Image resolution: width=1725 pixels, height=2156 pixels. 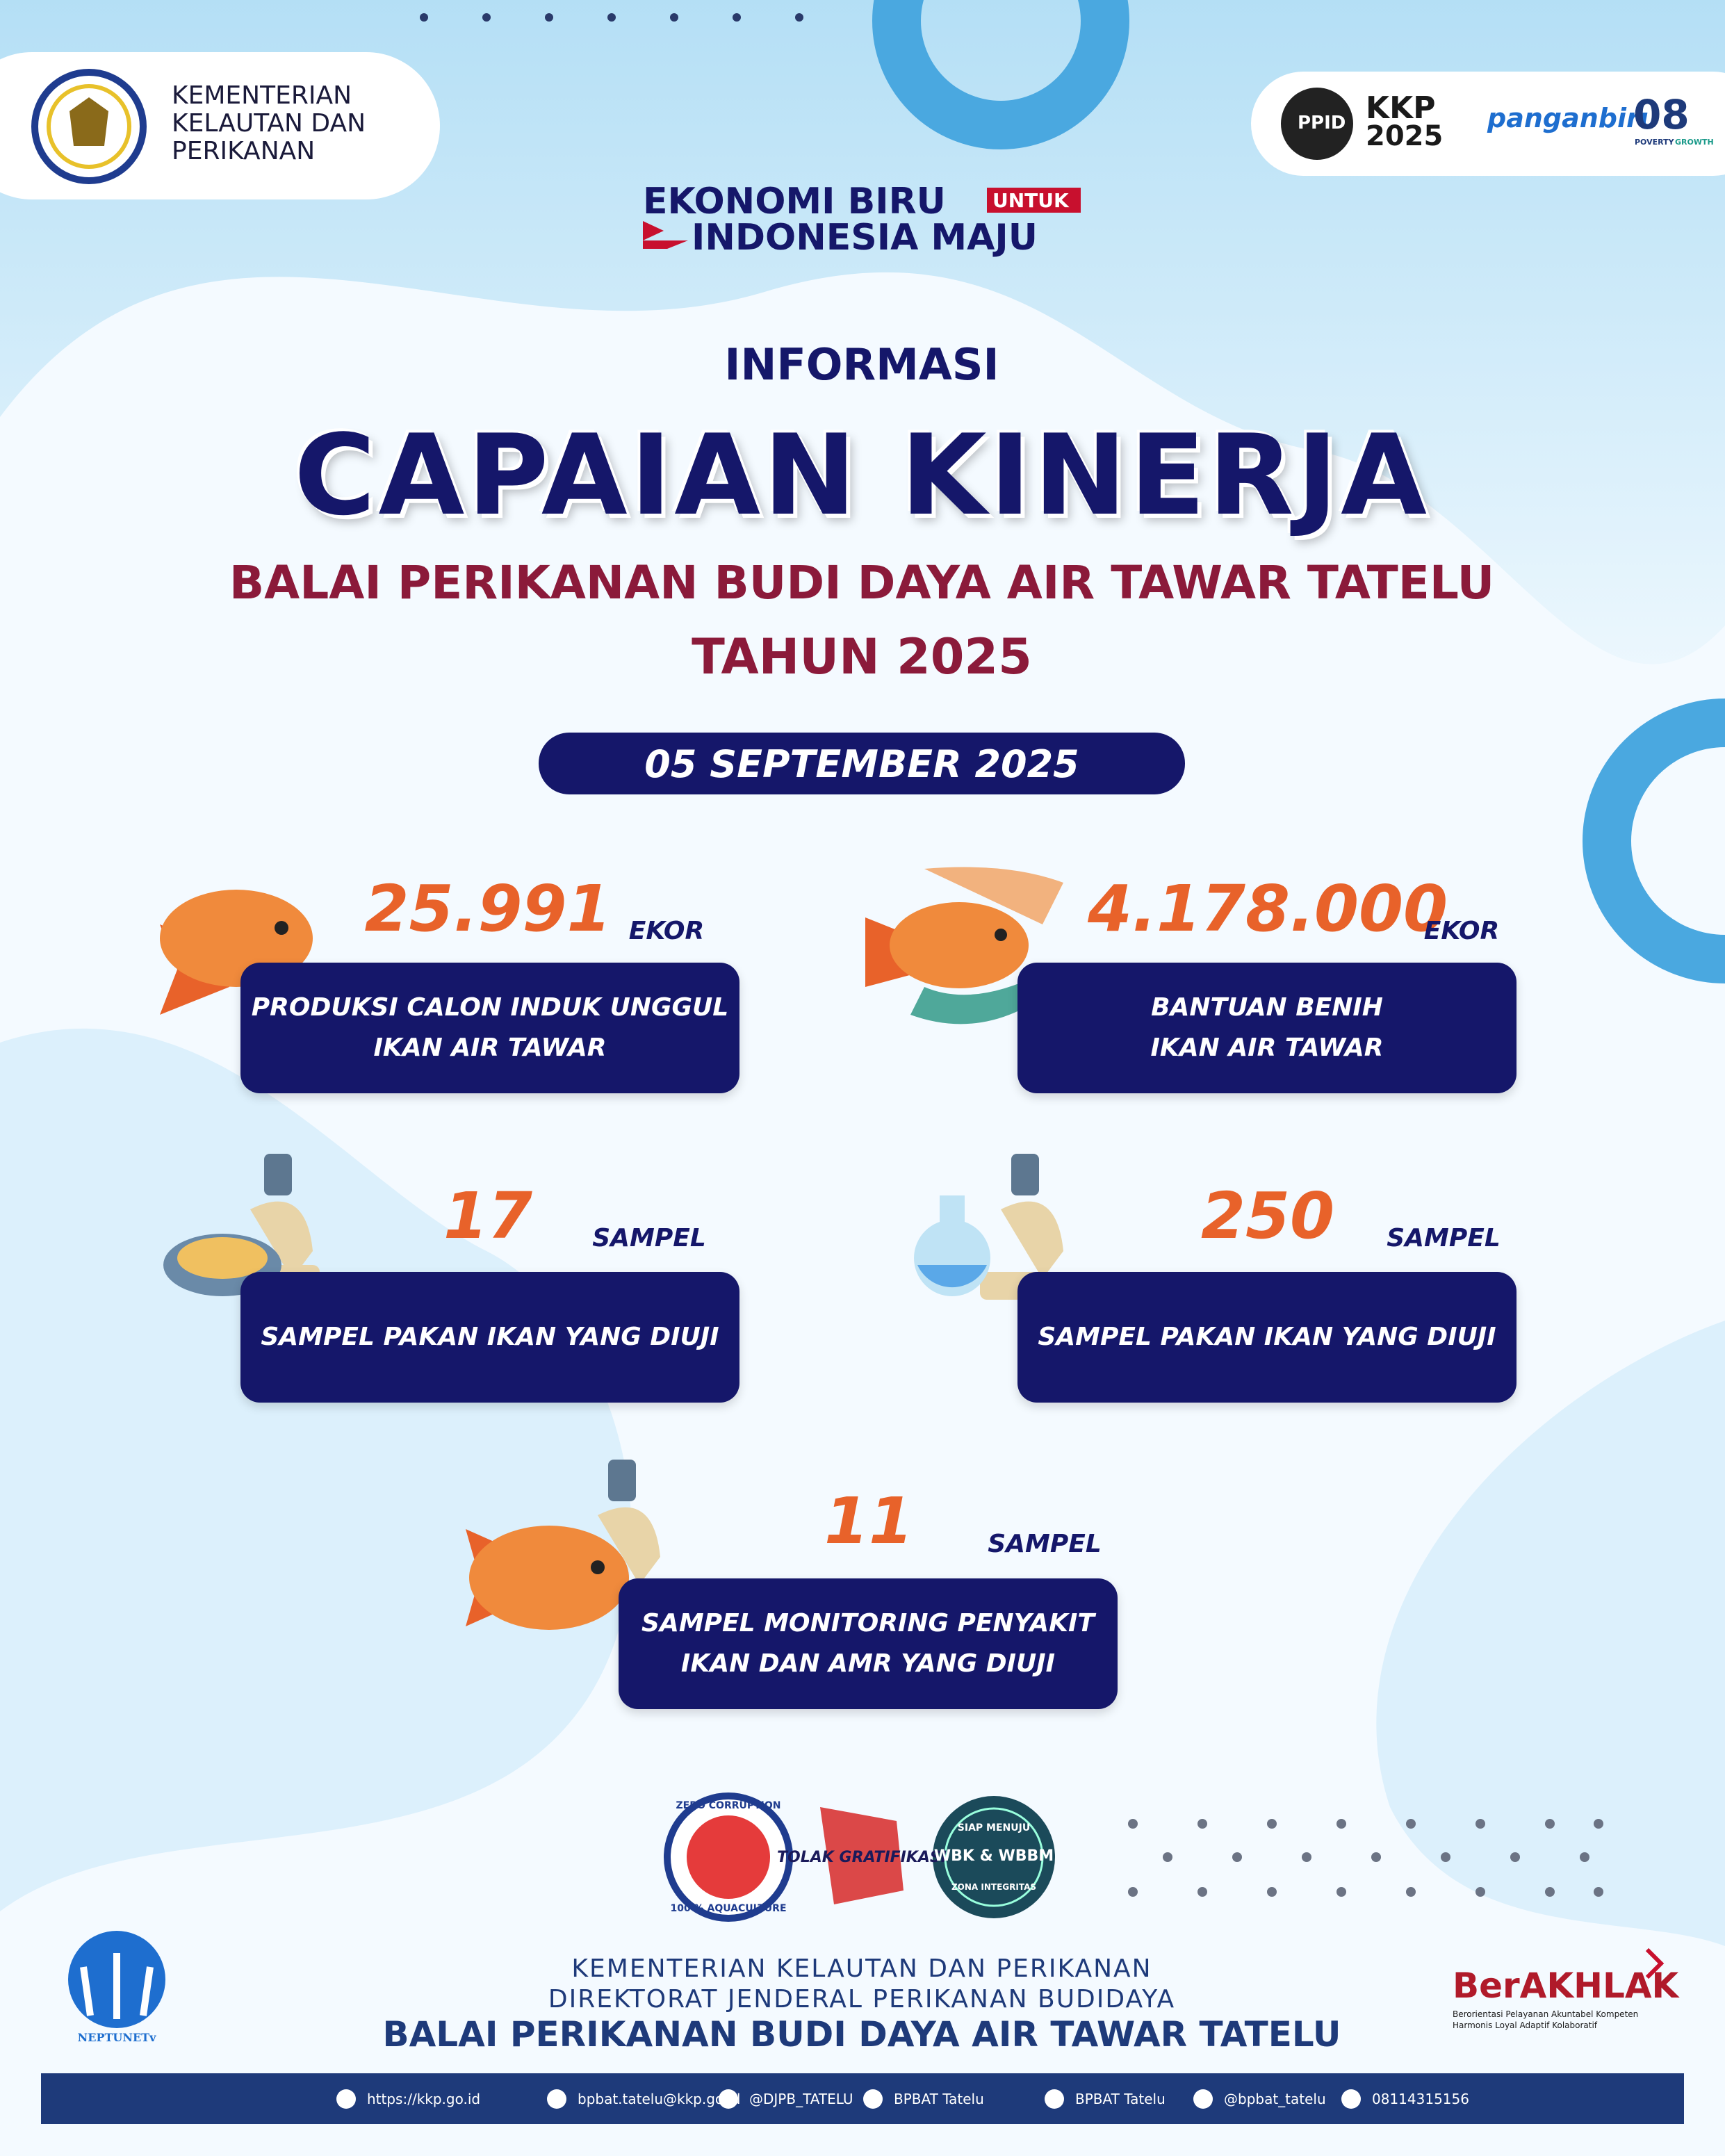 What do you see at coordinates (861, 764) in the screenshot?
I see `date: 05 SEPTEMBER 2025` at bounding box center [861, 764].